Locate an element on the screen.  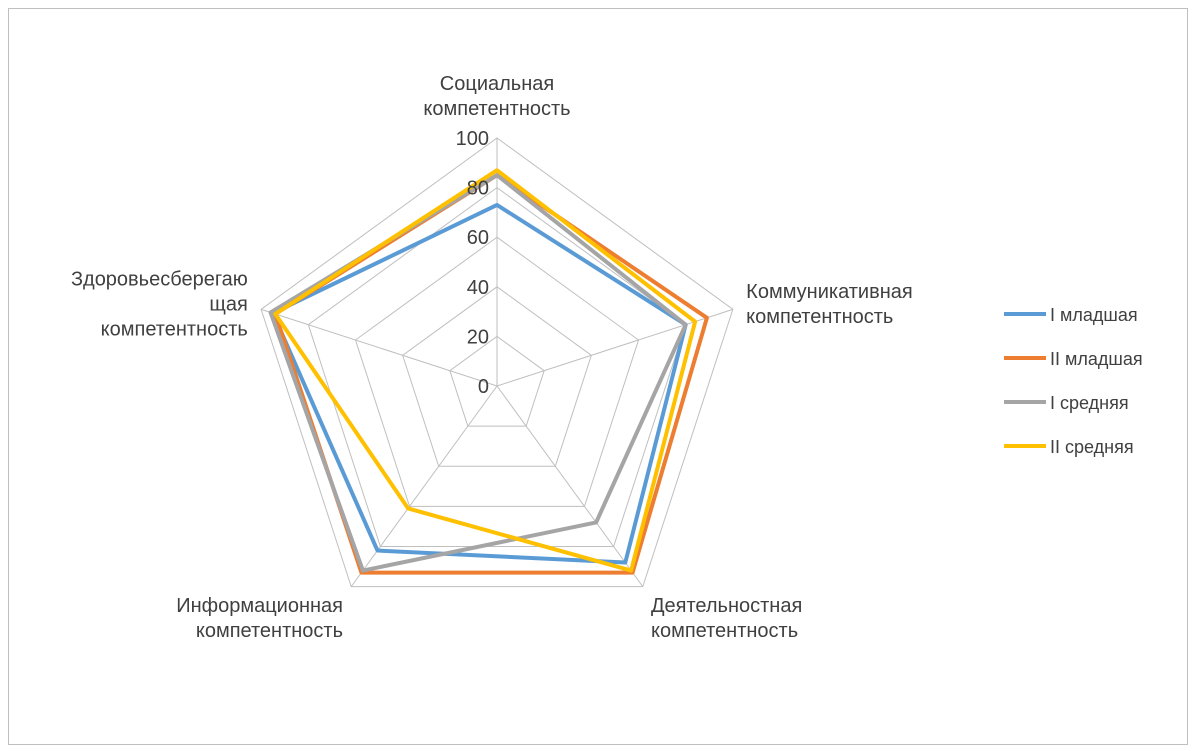
legend-label-4: II средняя is located at coordinates (1092, 447).